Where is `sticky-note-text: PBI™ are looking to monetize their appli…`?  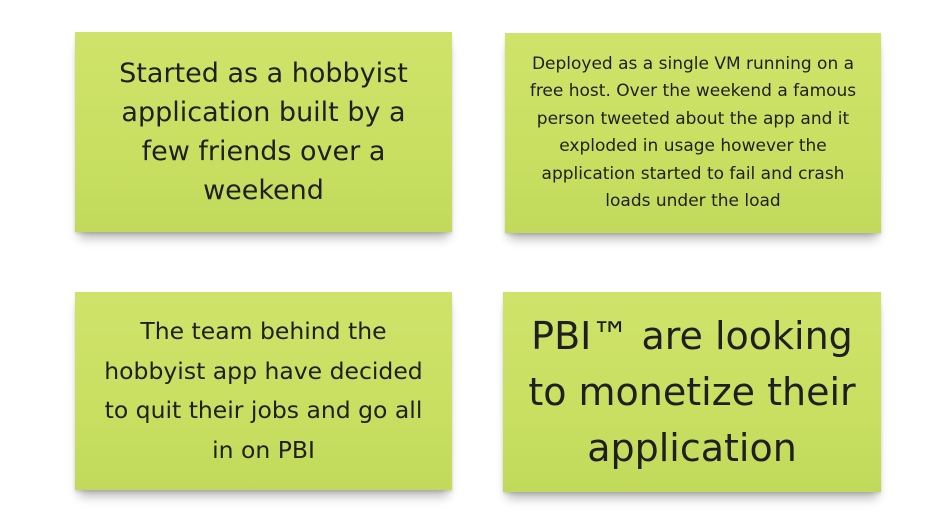
sticky-note-text: PBI™ are looking to monetize their appli… is located at coordinates (692, 392).